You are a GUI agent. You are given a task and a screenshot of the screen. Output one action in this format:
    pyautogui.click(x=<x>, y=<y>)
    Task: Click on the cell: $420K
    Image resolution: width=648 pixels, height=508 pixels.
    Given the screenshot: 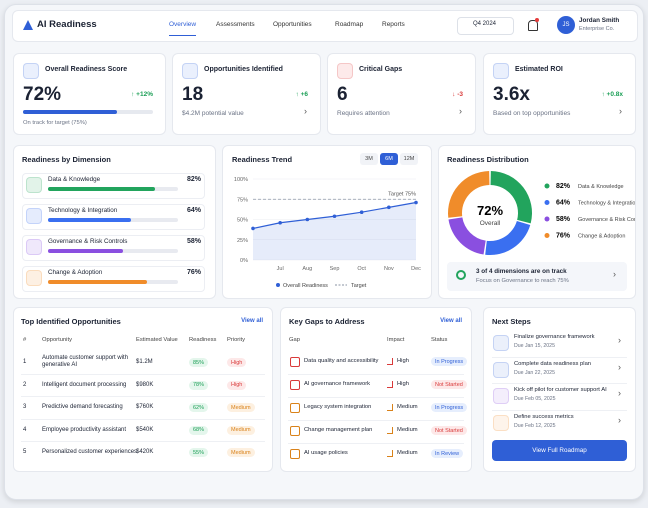 What is the action you would take?
    pyautogui.click(x=145, y=452)
    